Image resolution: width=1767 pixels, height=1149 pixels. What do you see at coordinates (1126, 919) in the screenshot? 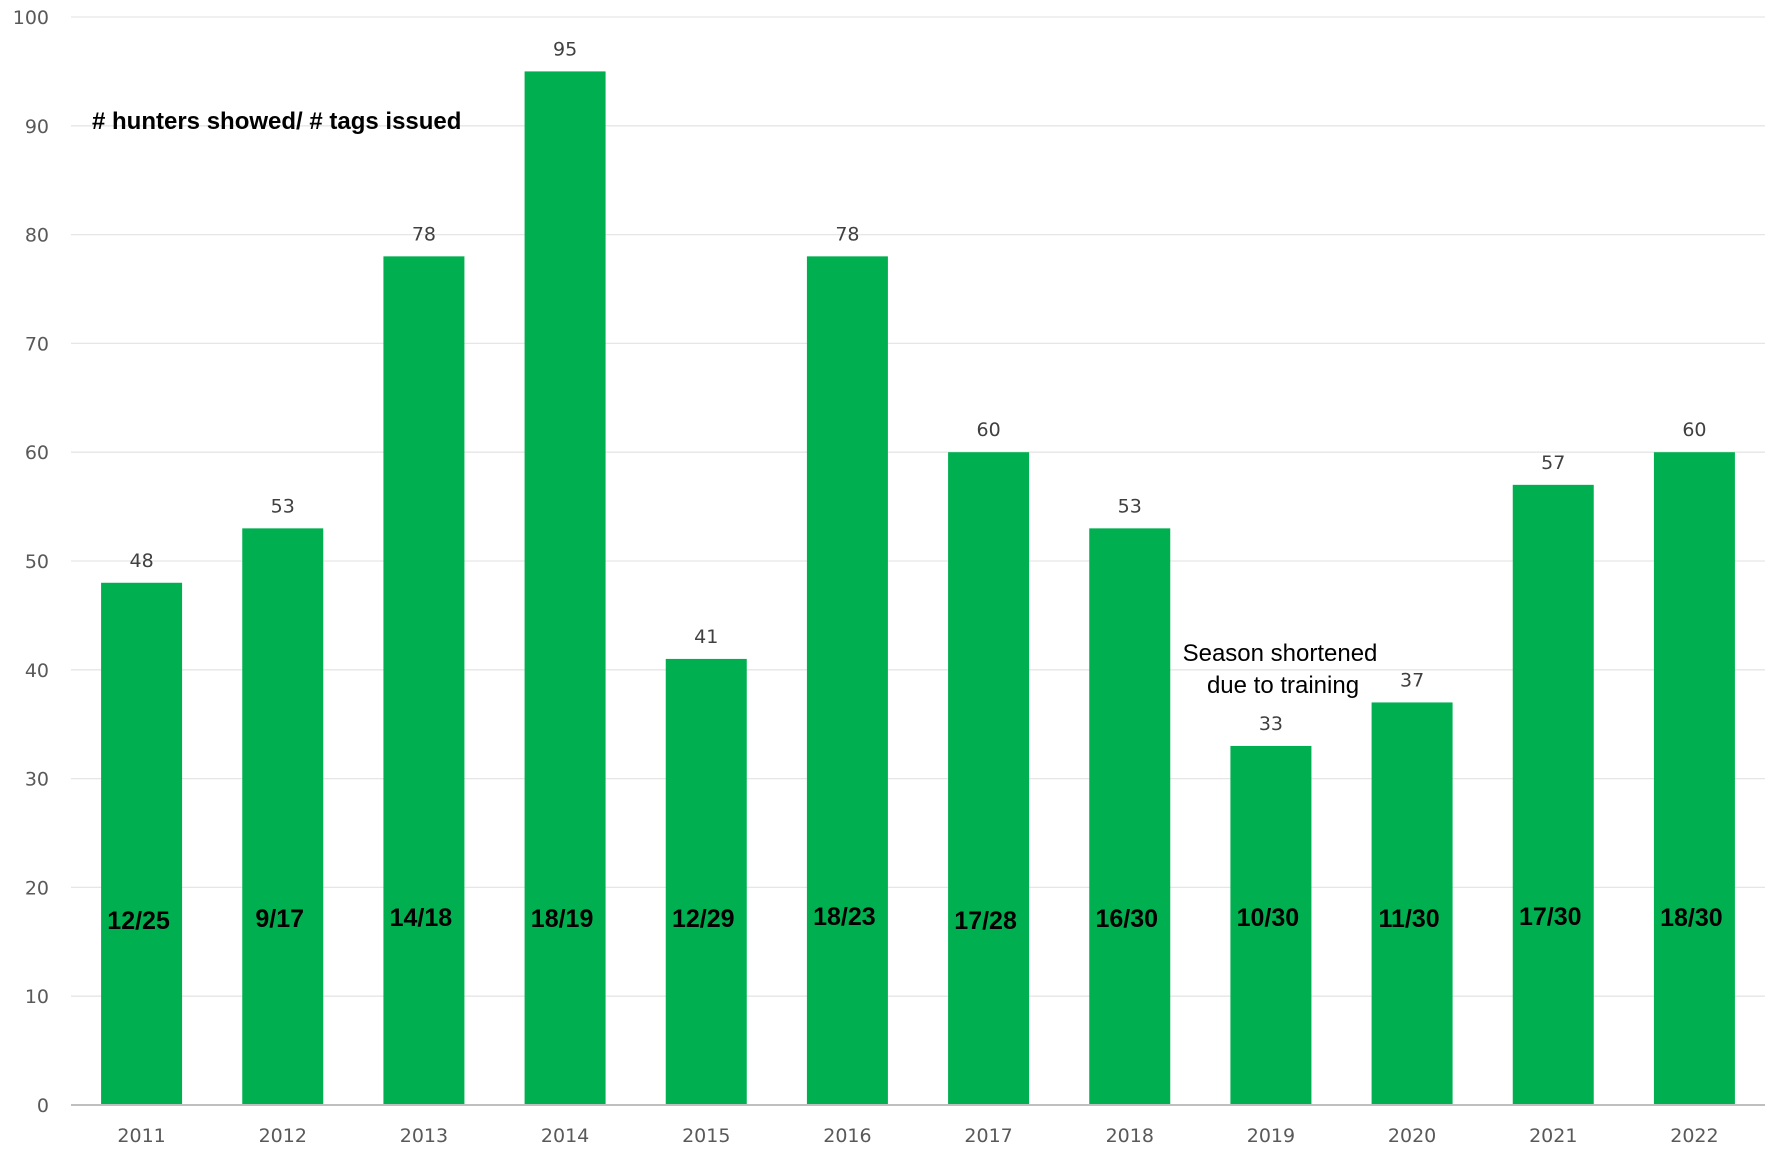
I see `ratio-label-2018: 16/30` at bounding box center [1126, 919].